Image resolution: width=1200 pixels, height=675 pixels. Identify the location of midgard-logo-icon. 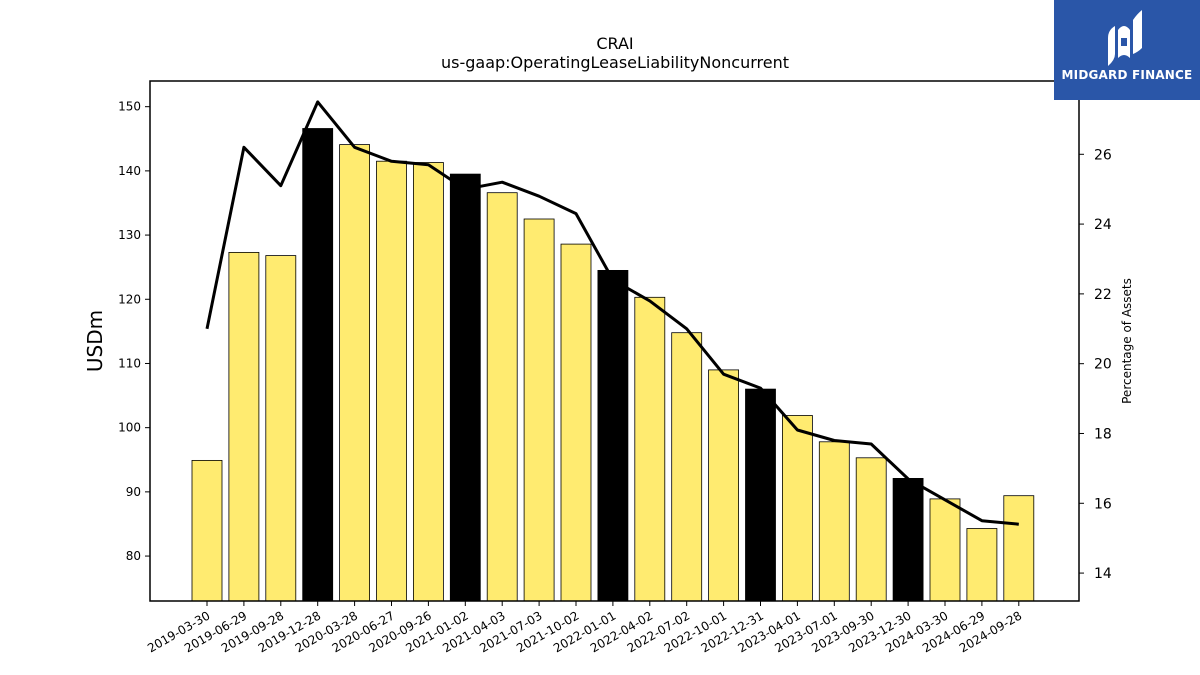
(1125, 38).